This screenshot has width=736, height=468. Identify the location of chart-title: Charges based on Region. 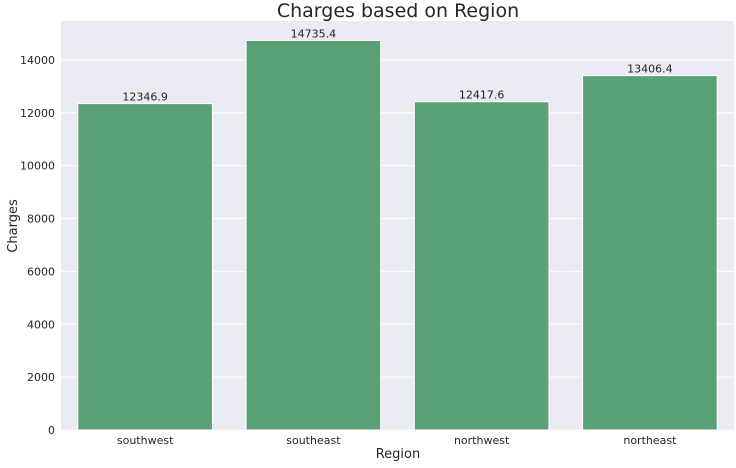
(398, 11).